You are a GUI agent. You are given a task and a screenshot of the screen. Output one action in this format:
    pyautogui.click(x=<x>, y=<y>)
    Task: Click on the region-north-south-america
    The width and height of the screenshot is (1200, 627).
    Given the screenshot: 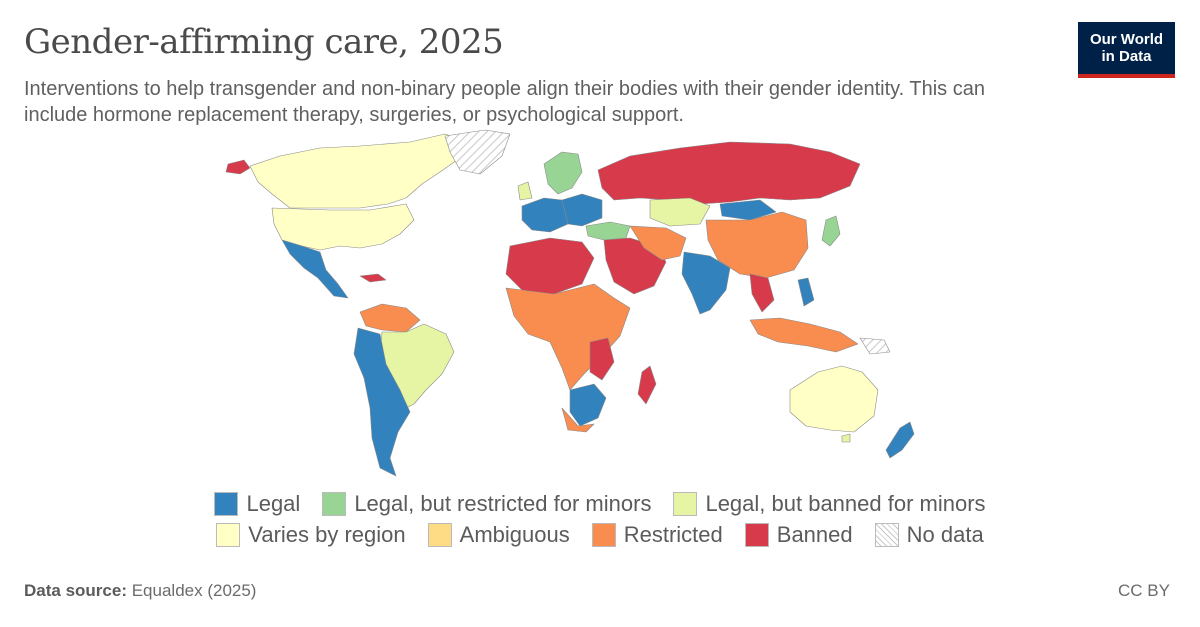 What is the action you would take?
    pyautogui.click(x=390, y=318)
    